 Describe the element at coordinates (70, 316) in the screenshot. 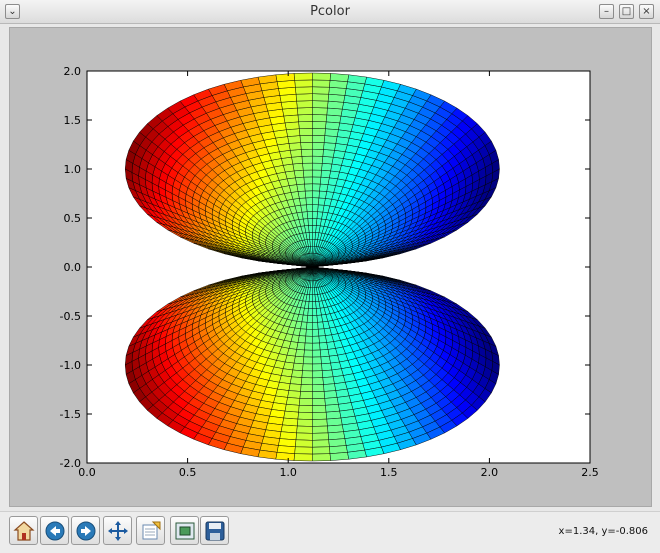

I see `y-tick-label: -0.5` at that location.